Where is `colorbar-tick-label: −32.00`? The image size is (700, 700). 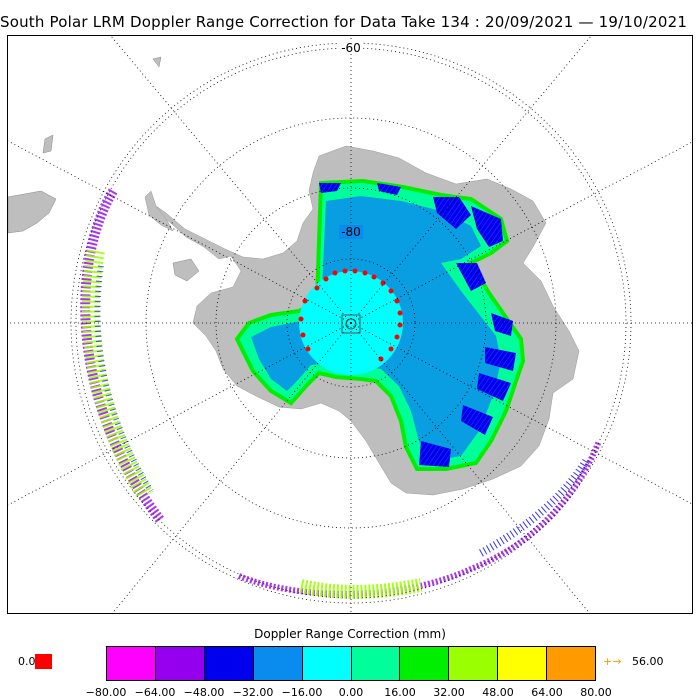
colorbar-tick-label: −32.00 is located at coordinates (253, 692).